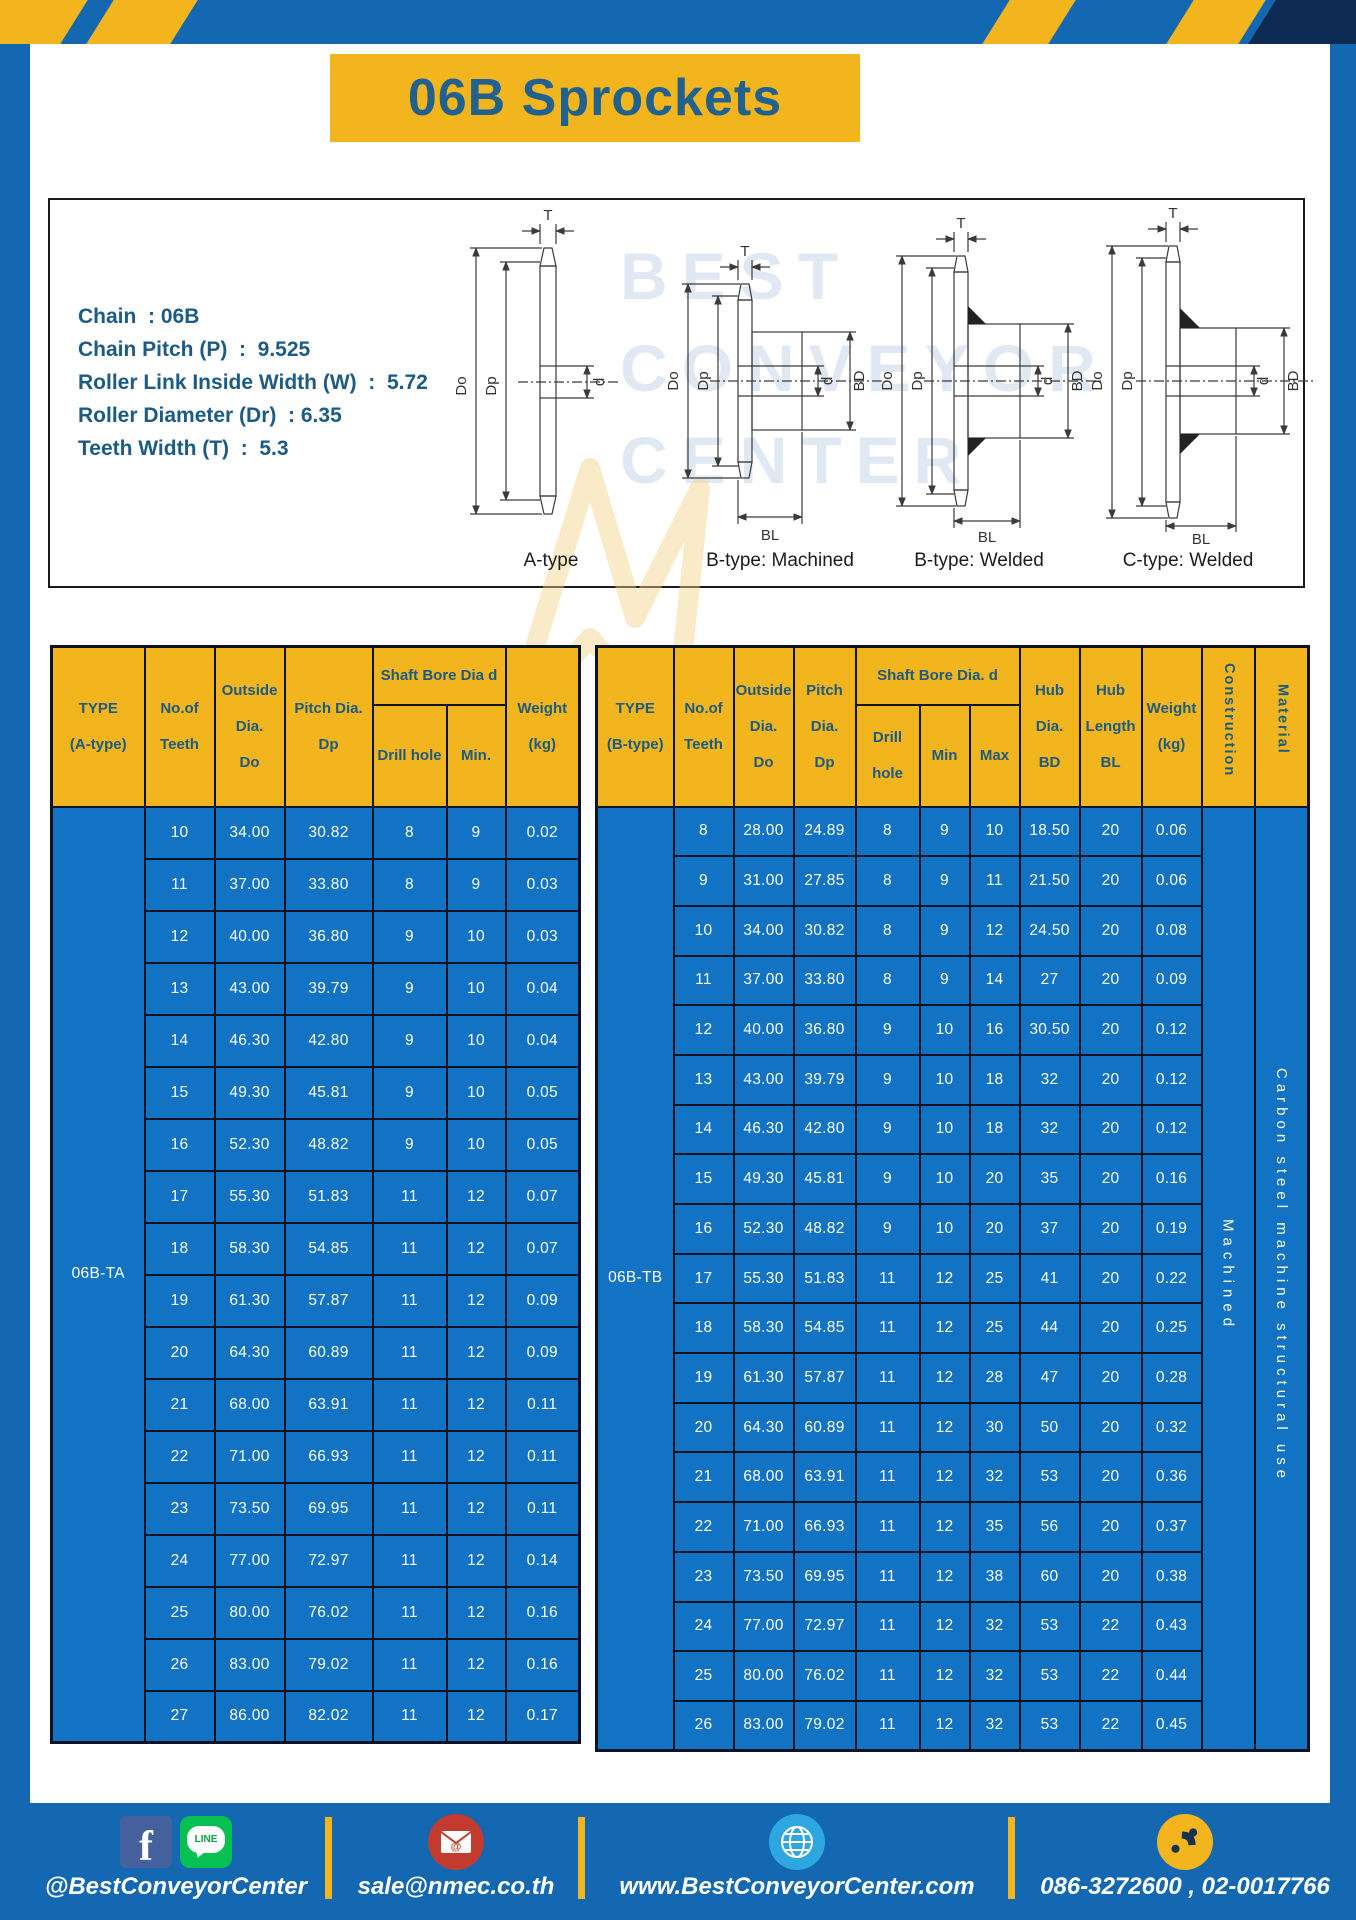 The height and width of the screenshot is (1920, 1356). What do you see at coordinates (1171, 1378) in the screenshot?
I see `table-b-cell: 0.28` at bounding box center [1171, 1378].